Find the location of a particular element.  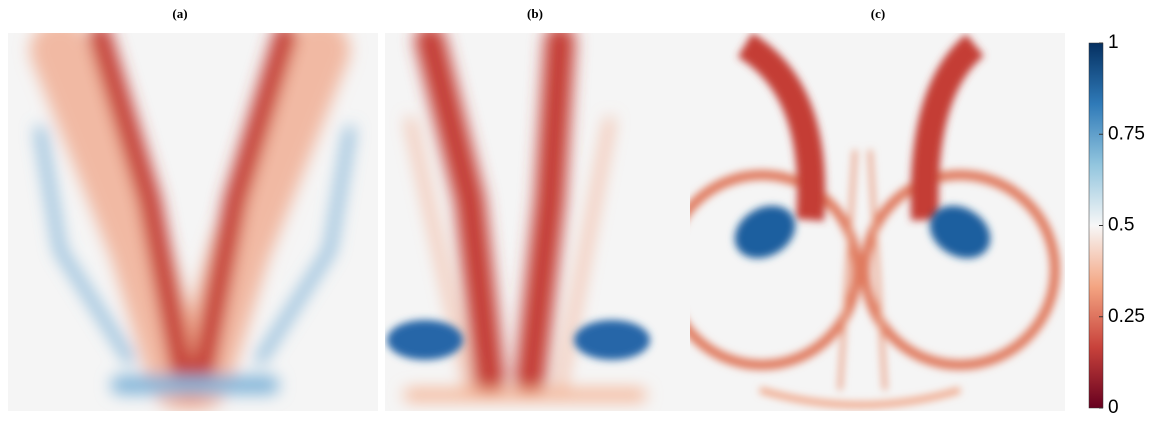

colorbar-tick-label: 0.25 is located at coordinates (1126, 316).